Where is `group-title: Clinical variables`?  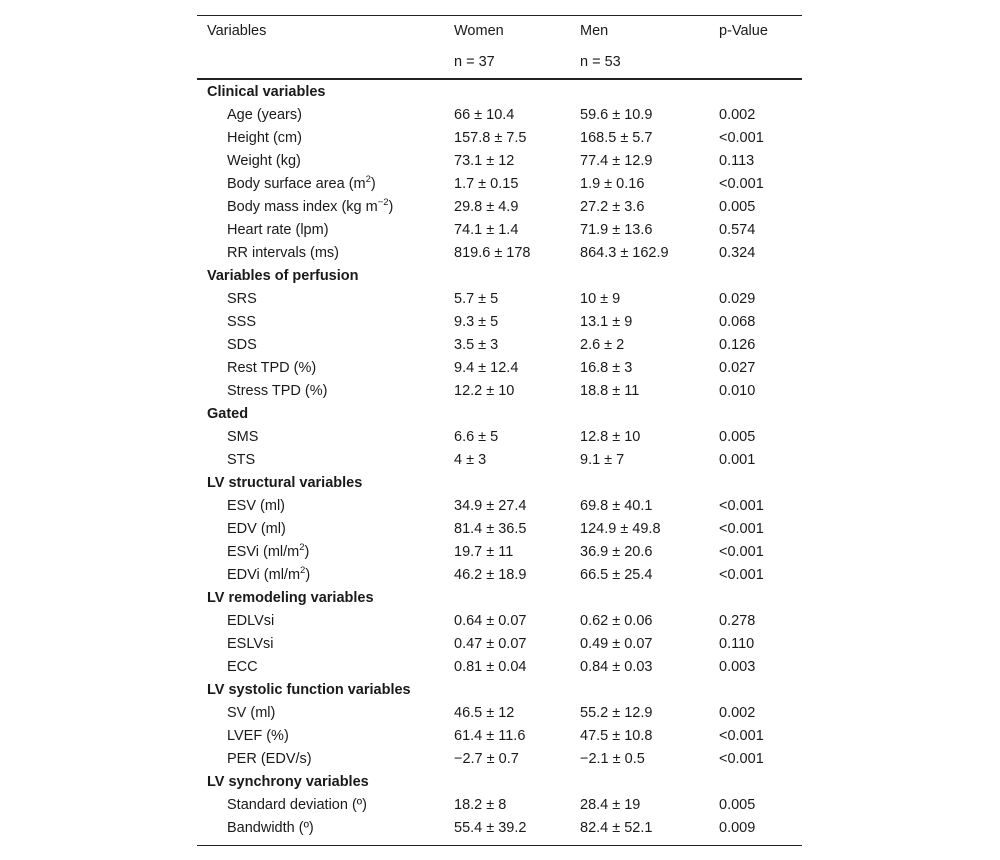
group-title: Clinical variables is located at coordinates (266, 92).